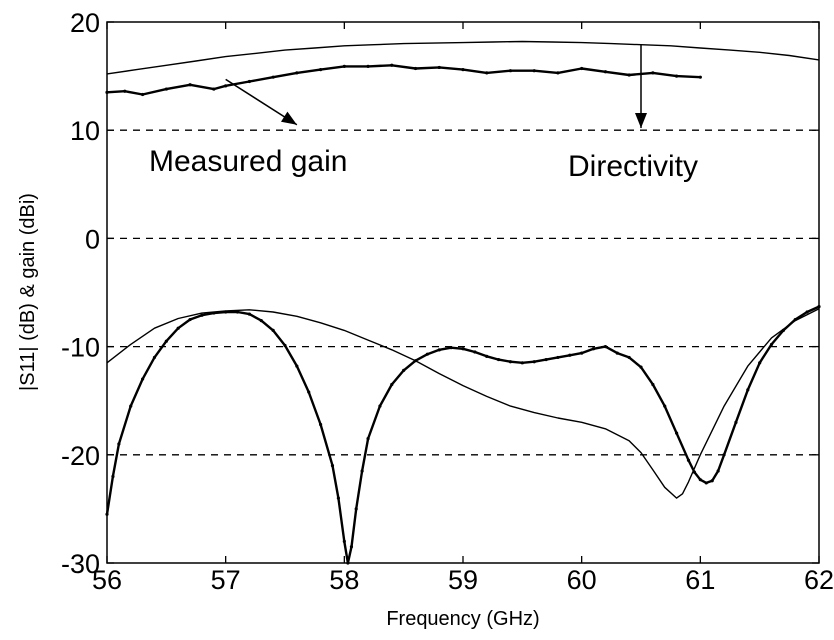 This screenshot has width=834, height=640. I want to click on x-tick-label: 60, so click(582, 580).